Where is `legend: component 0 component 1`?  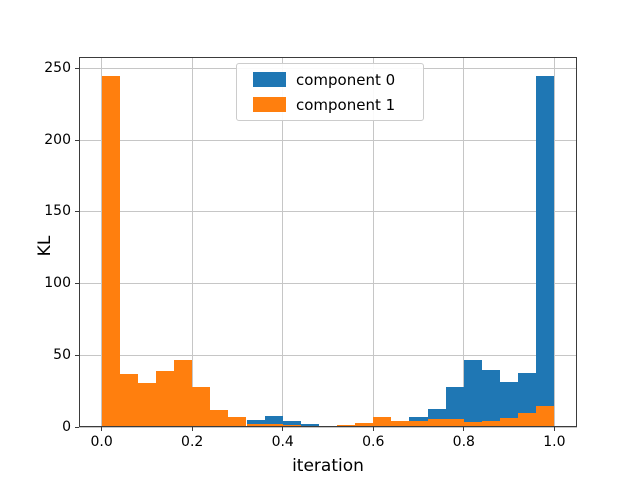 legend: component 0 component 1 is located at coordinates (330, 92).